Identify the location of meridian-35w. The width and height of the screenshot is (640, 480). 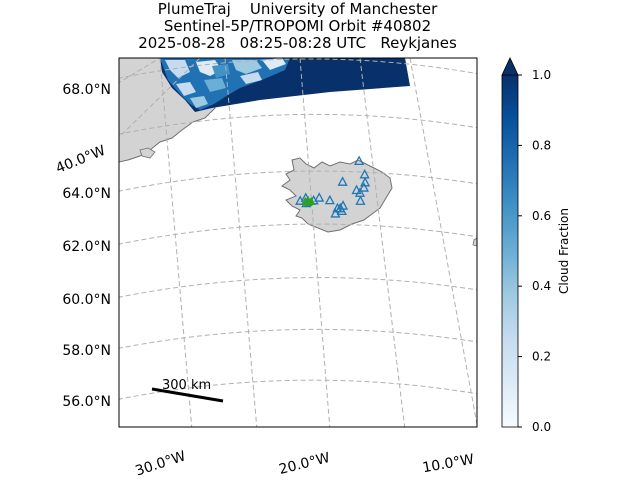
(140, 71).